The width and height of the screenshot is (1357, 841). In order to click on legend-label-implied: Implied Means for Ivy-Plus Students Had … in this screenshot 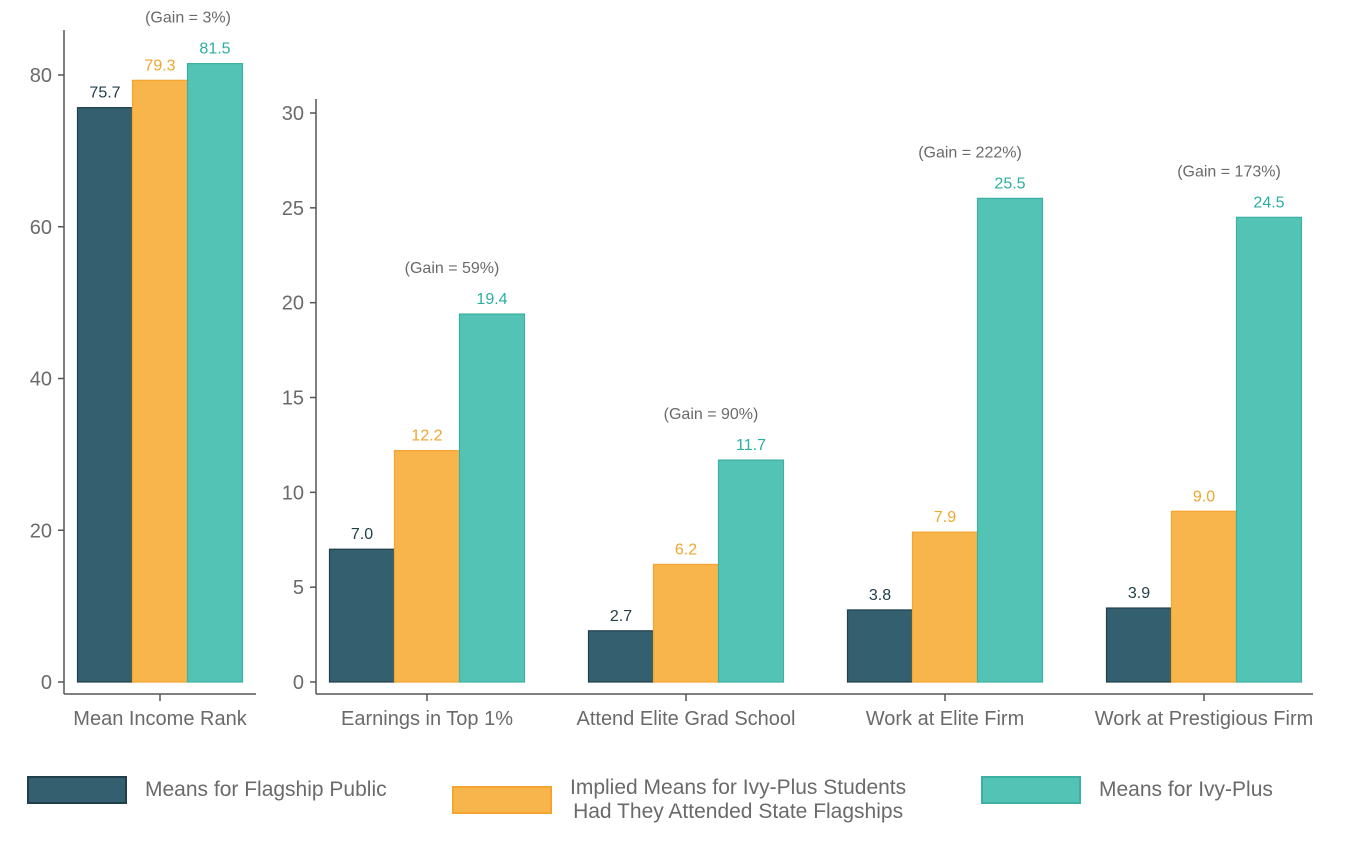, I will do `click(738, 799)`.